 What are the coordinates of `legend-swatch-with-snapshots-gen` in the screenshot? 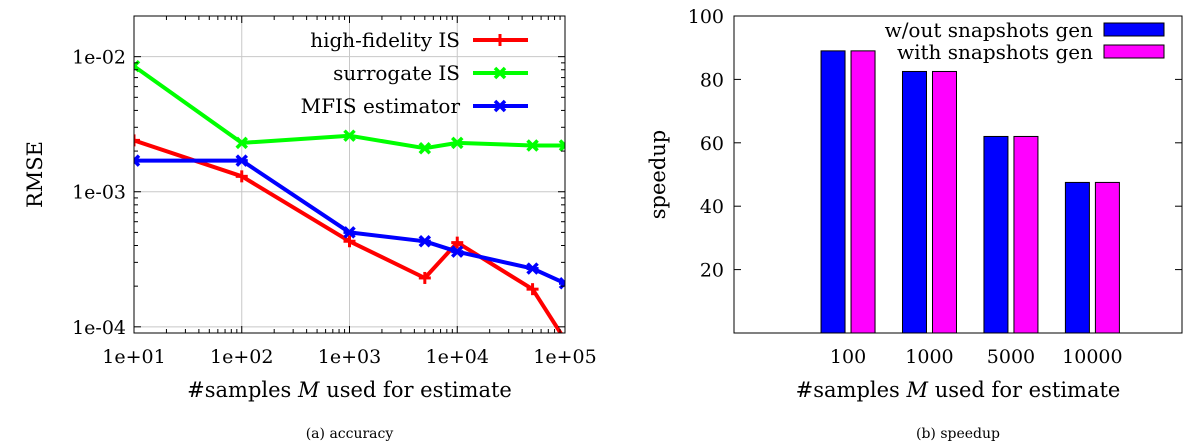 It's located at (1134, 51).